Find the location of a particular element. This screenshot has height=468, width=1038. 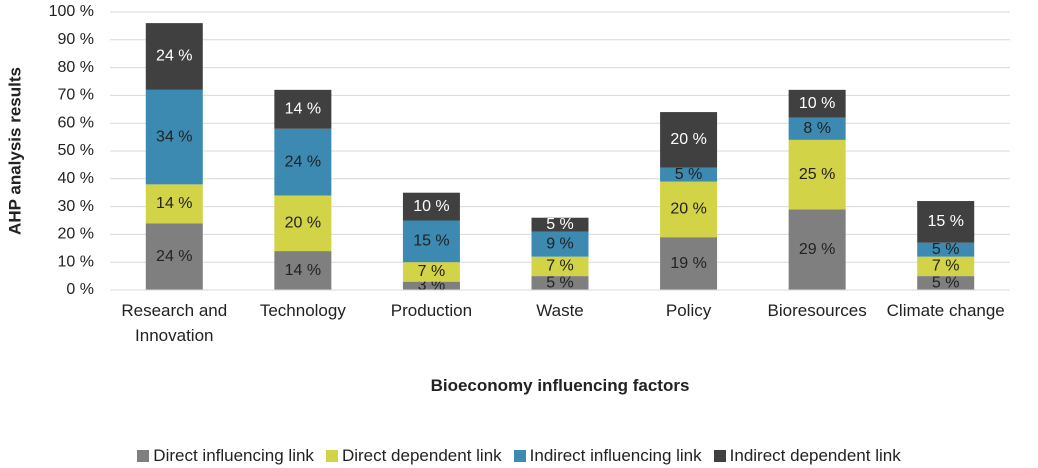

data-label: 25 % is located at coordinates (817, 174).